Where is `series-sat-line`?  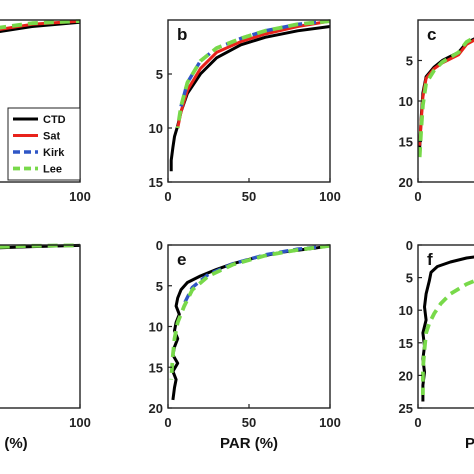 series-sat-line is located at coordinates (40, 25).